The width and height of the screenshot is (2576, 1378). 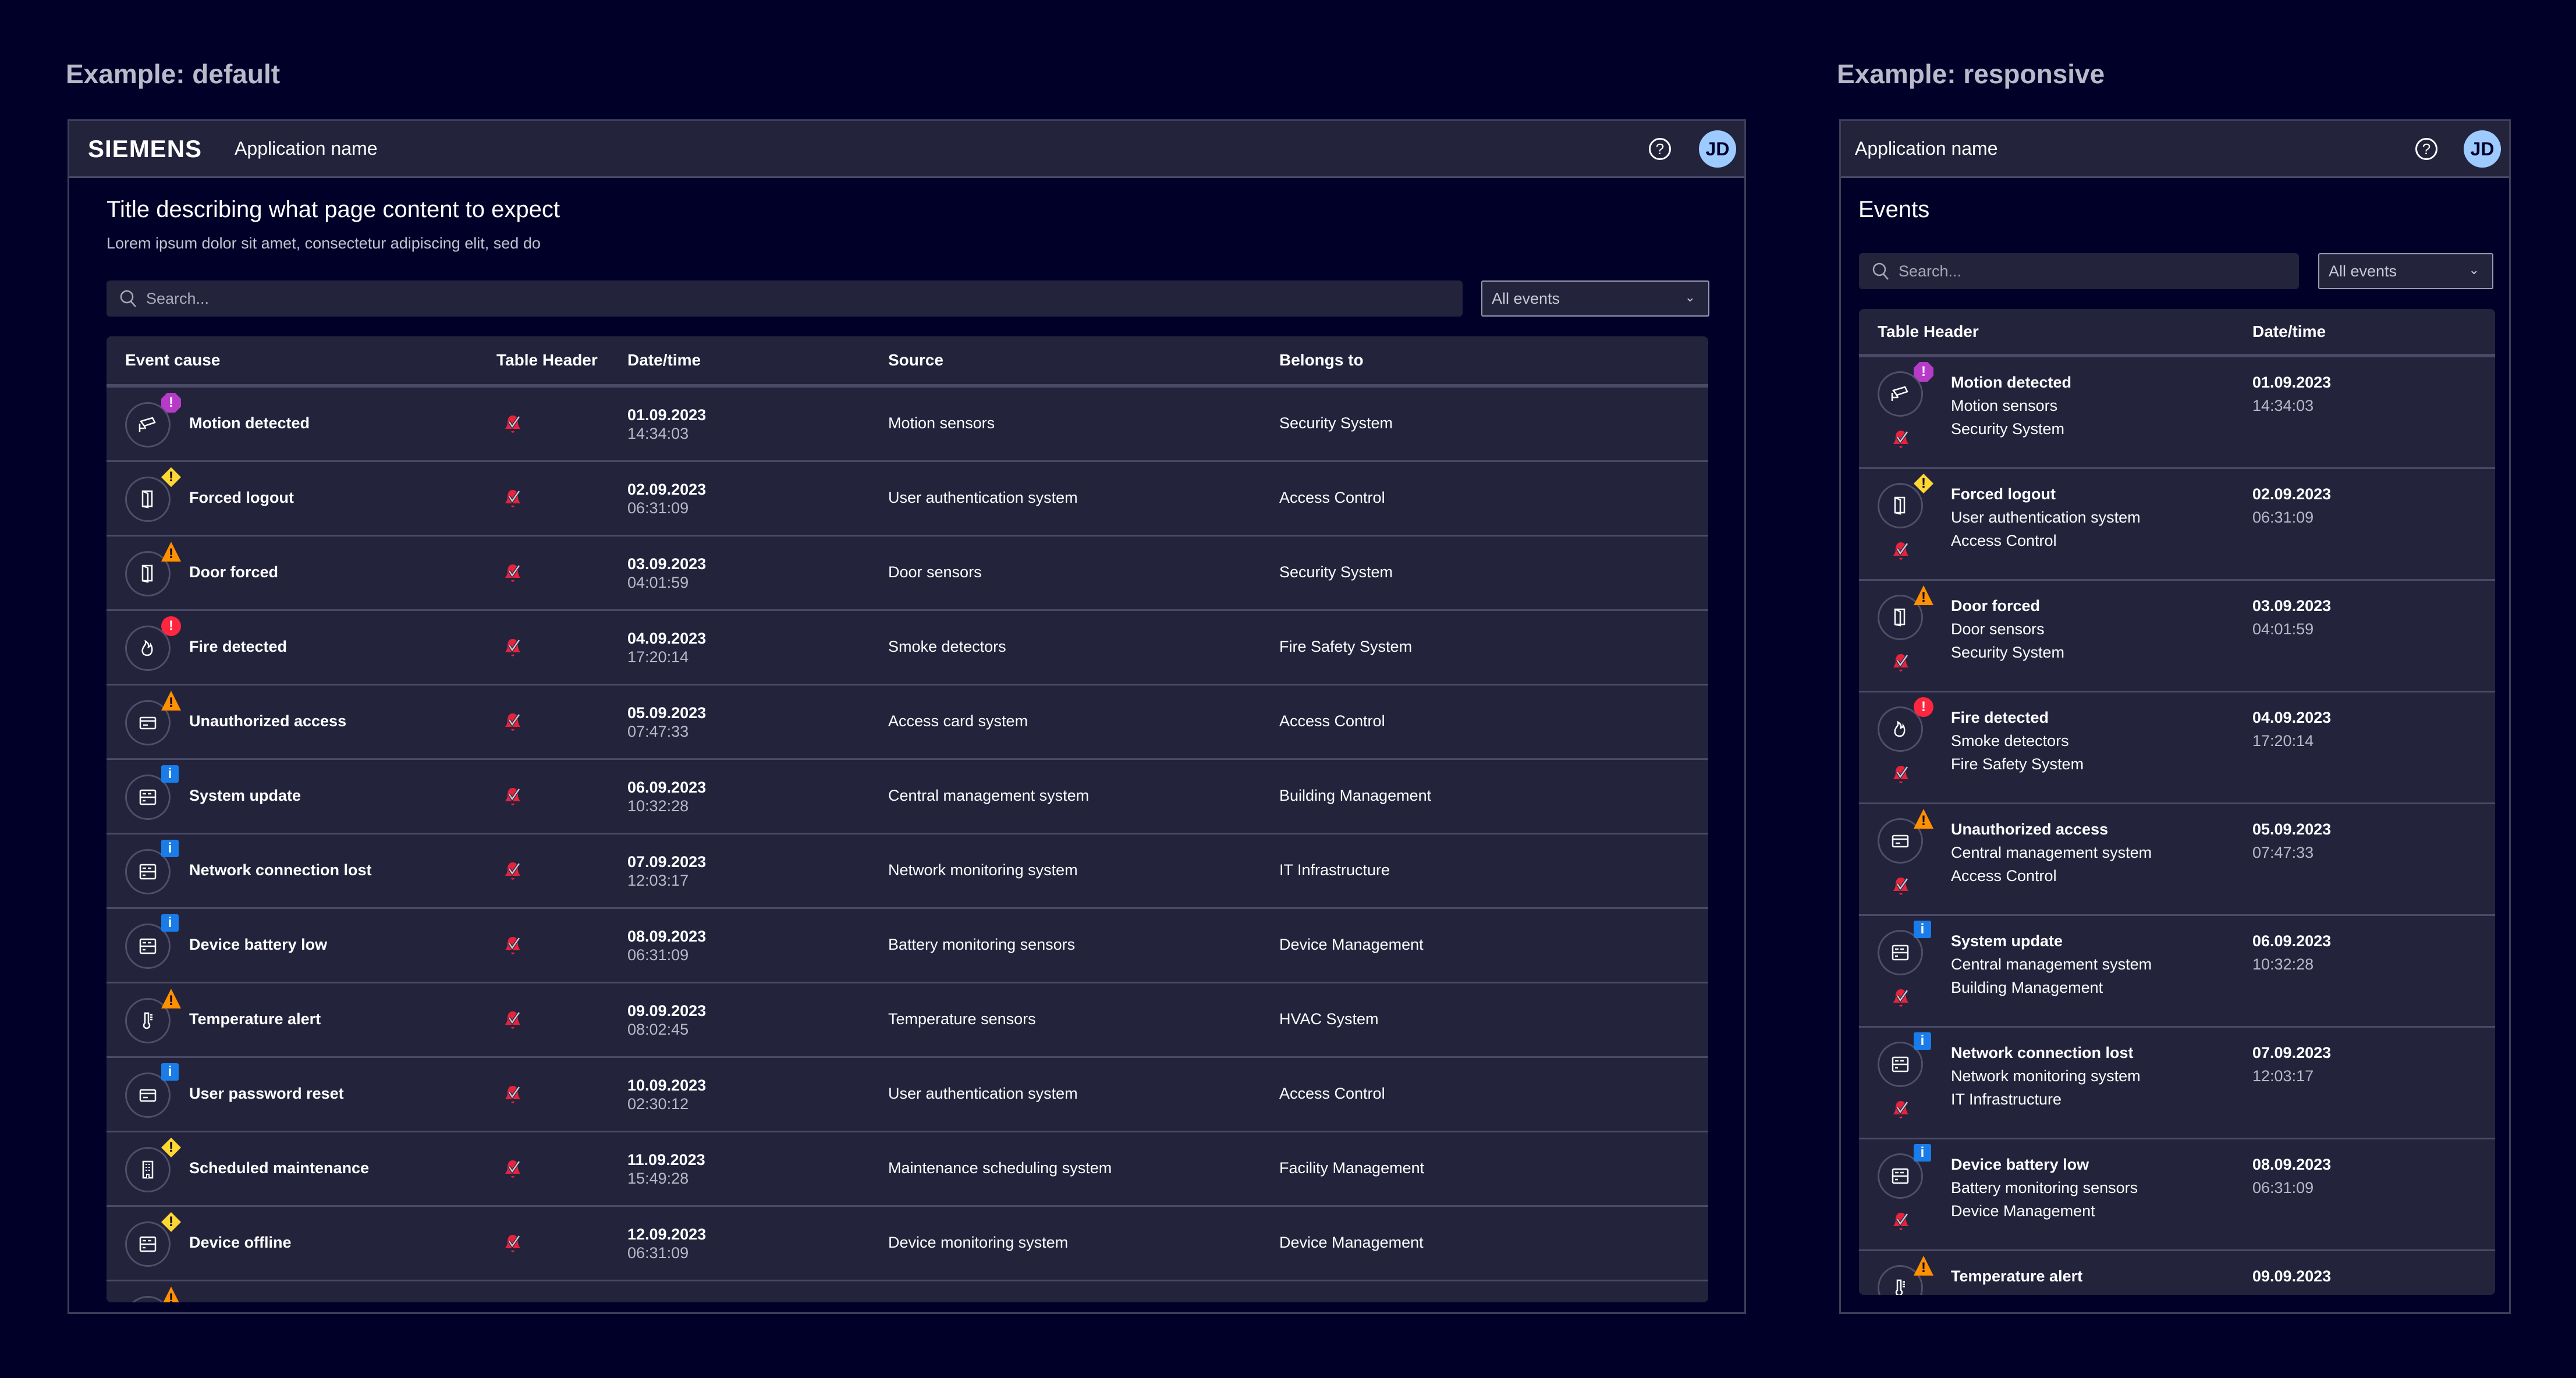 What do you see at coordinates (1329, 1019) in the screenshot?
I see `event-belongs-to: HVAC System` at bounding box center [1329, 1019].